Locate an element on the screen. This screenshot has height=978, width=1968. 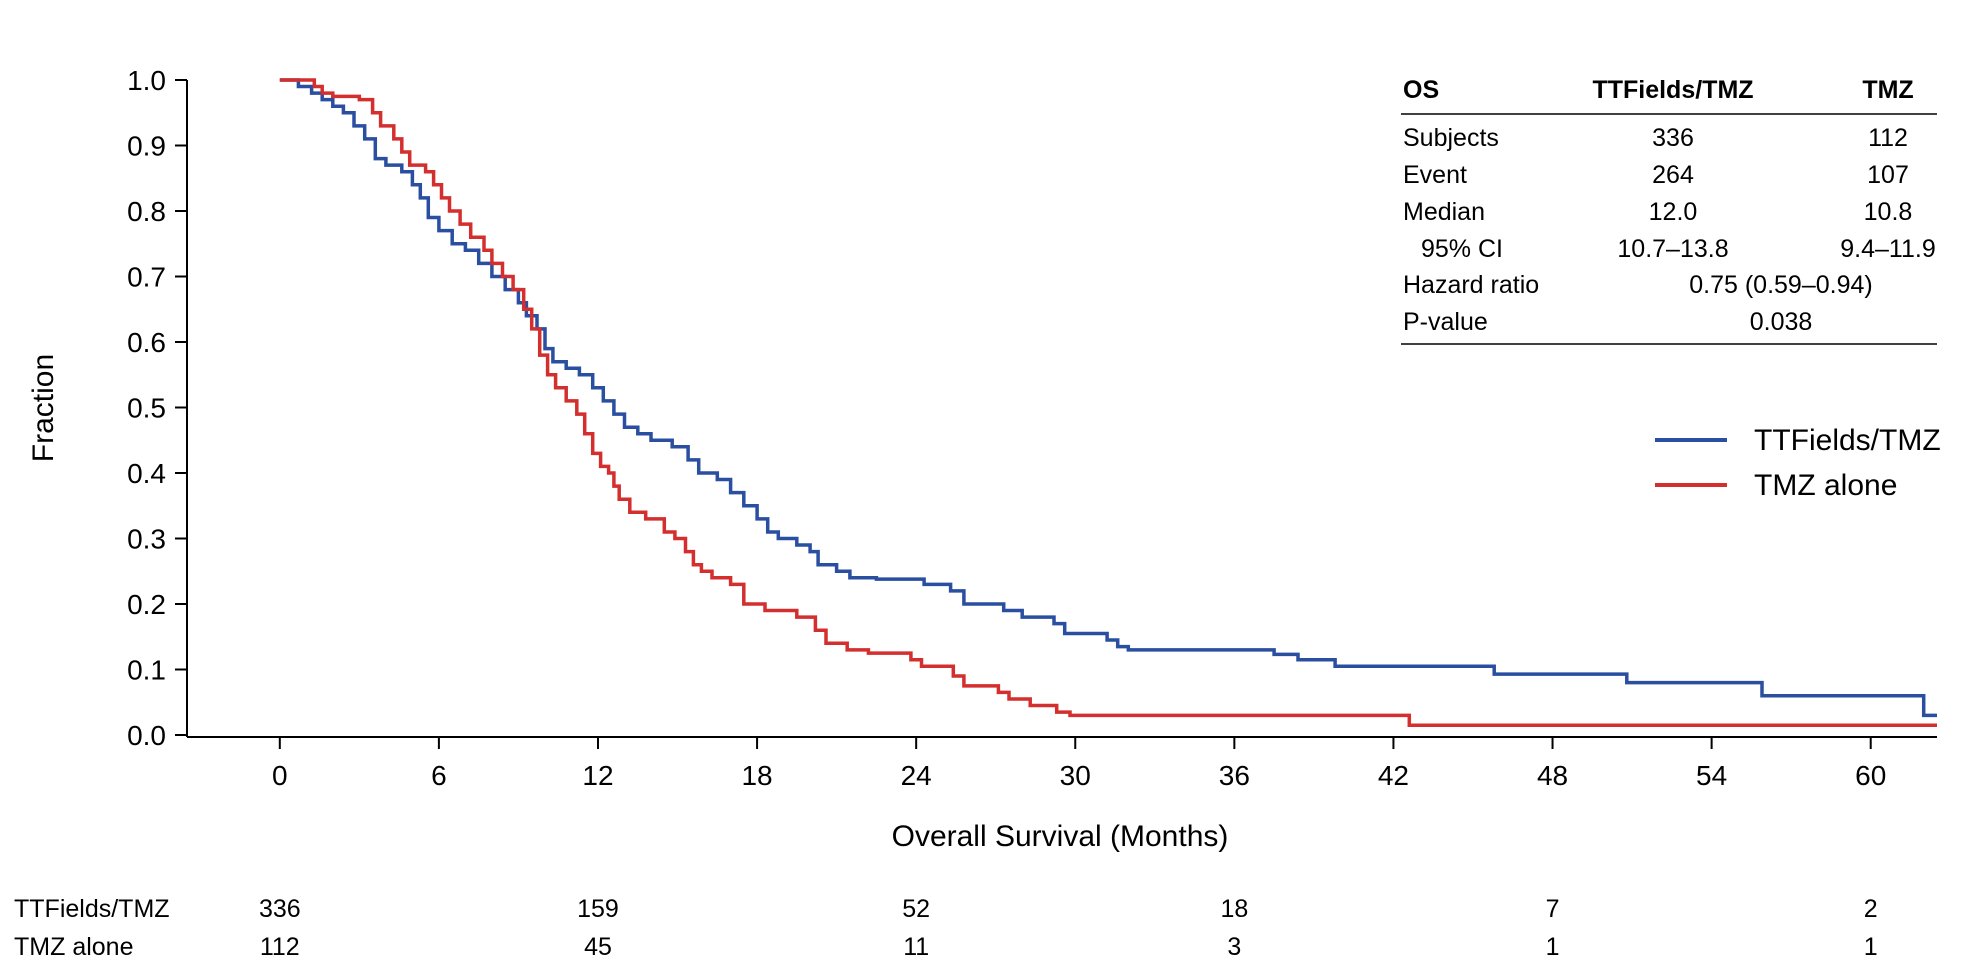
at-risk-value: 2 is located at coordinates (1871, 909).